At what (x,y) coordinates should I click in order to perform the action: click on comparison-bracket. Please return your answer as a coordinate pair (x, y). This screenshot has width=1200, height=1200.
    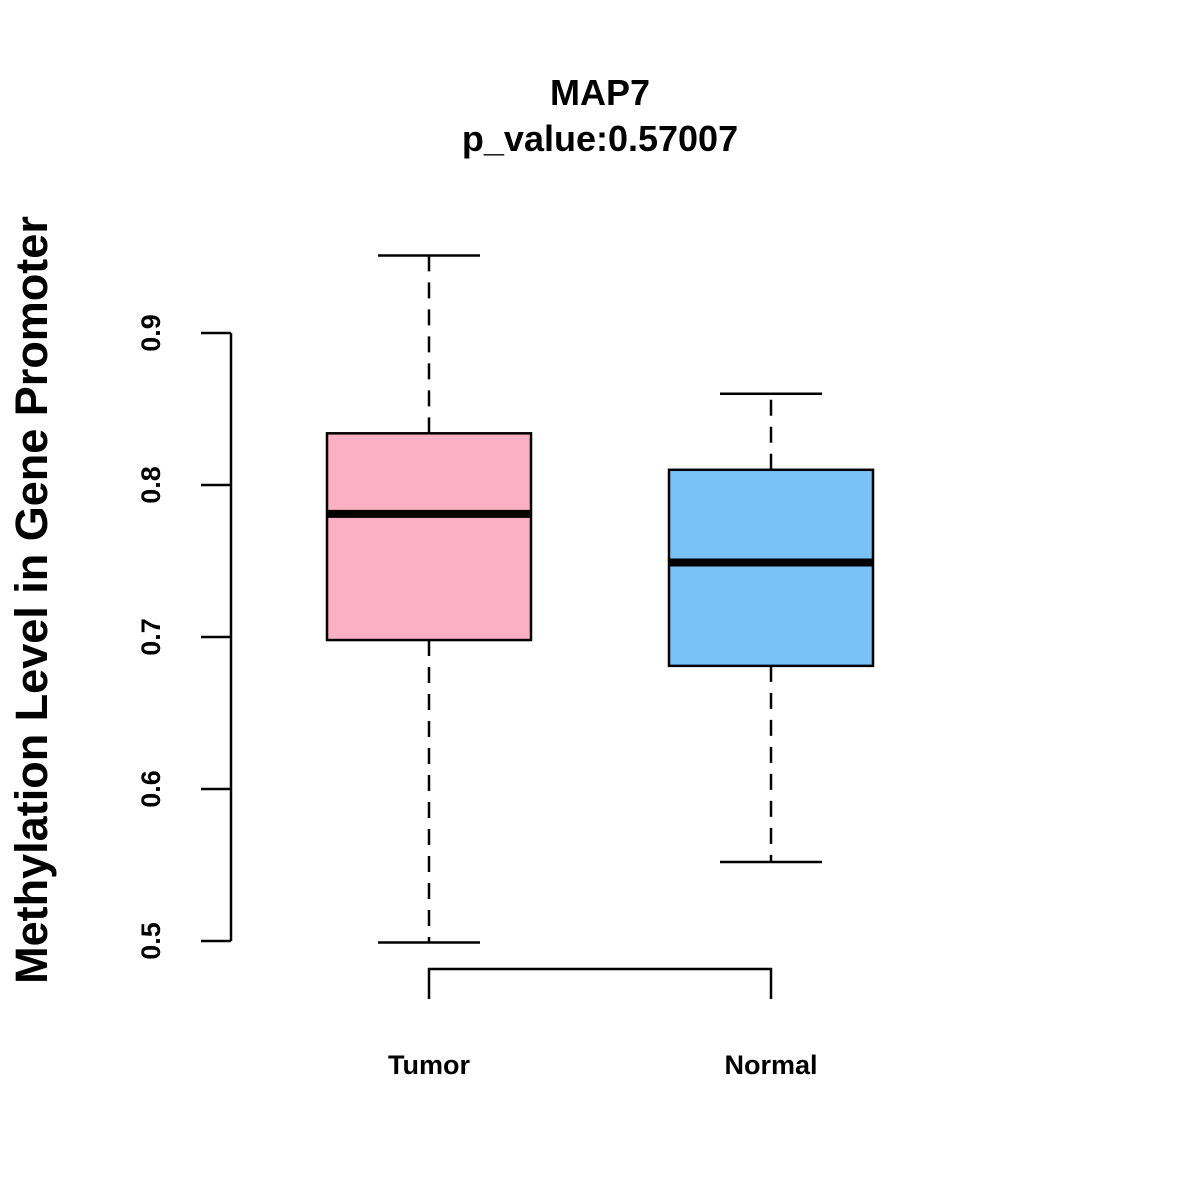
    Looking at the image, I should click on (600, 983).